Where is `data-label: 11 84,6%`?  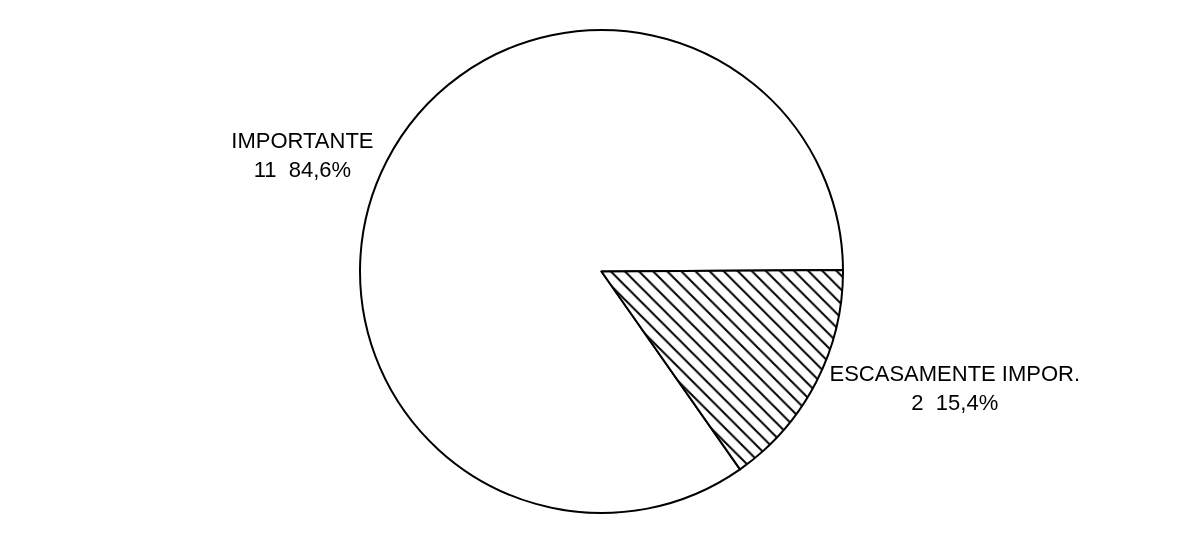 data-label: 11 84,6% is located at coordinates (302, 169).